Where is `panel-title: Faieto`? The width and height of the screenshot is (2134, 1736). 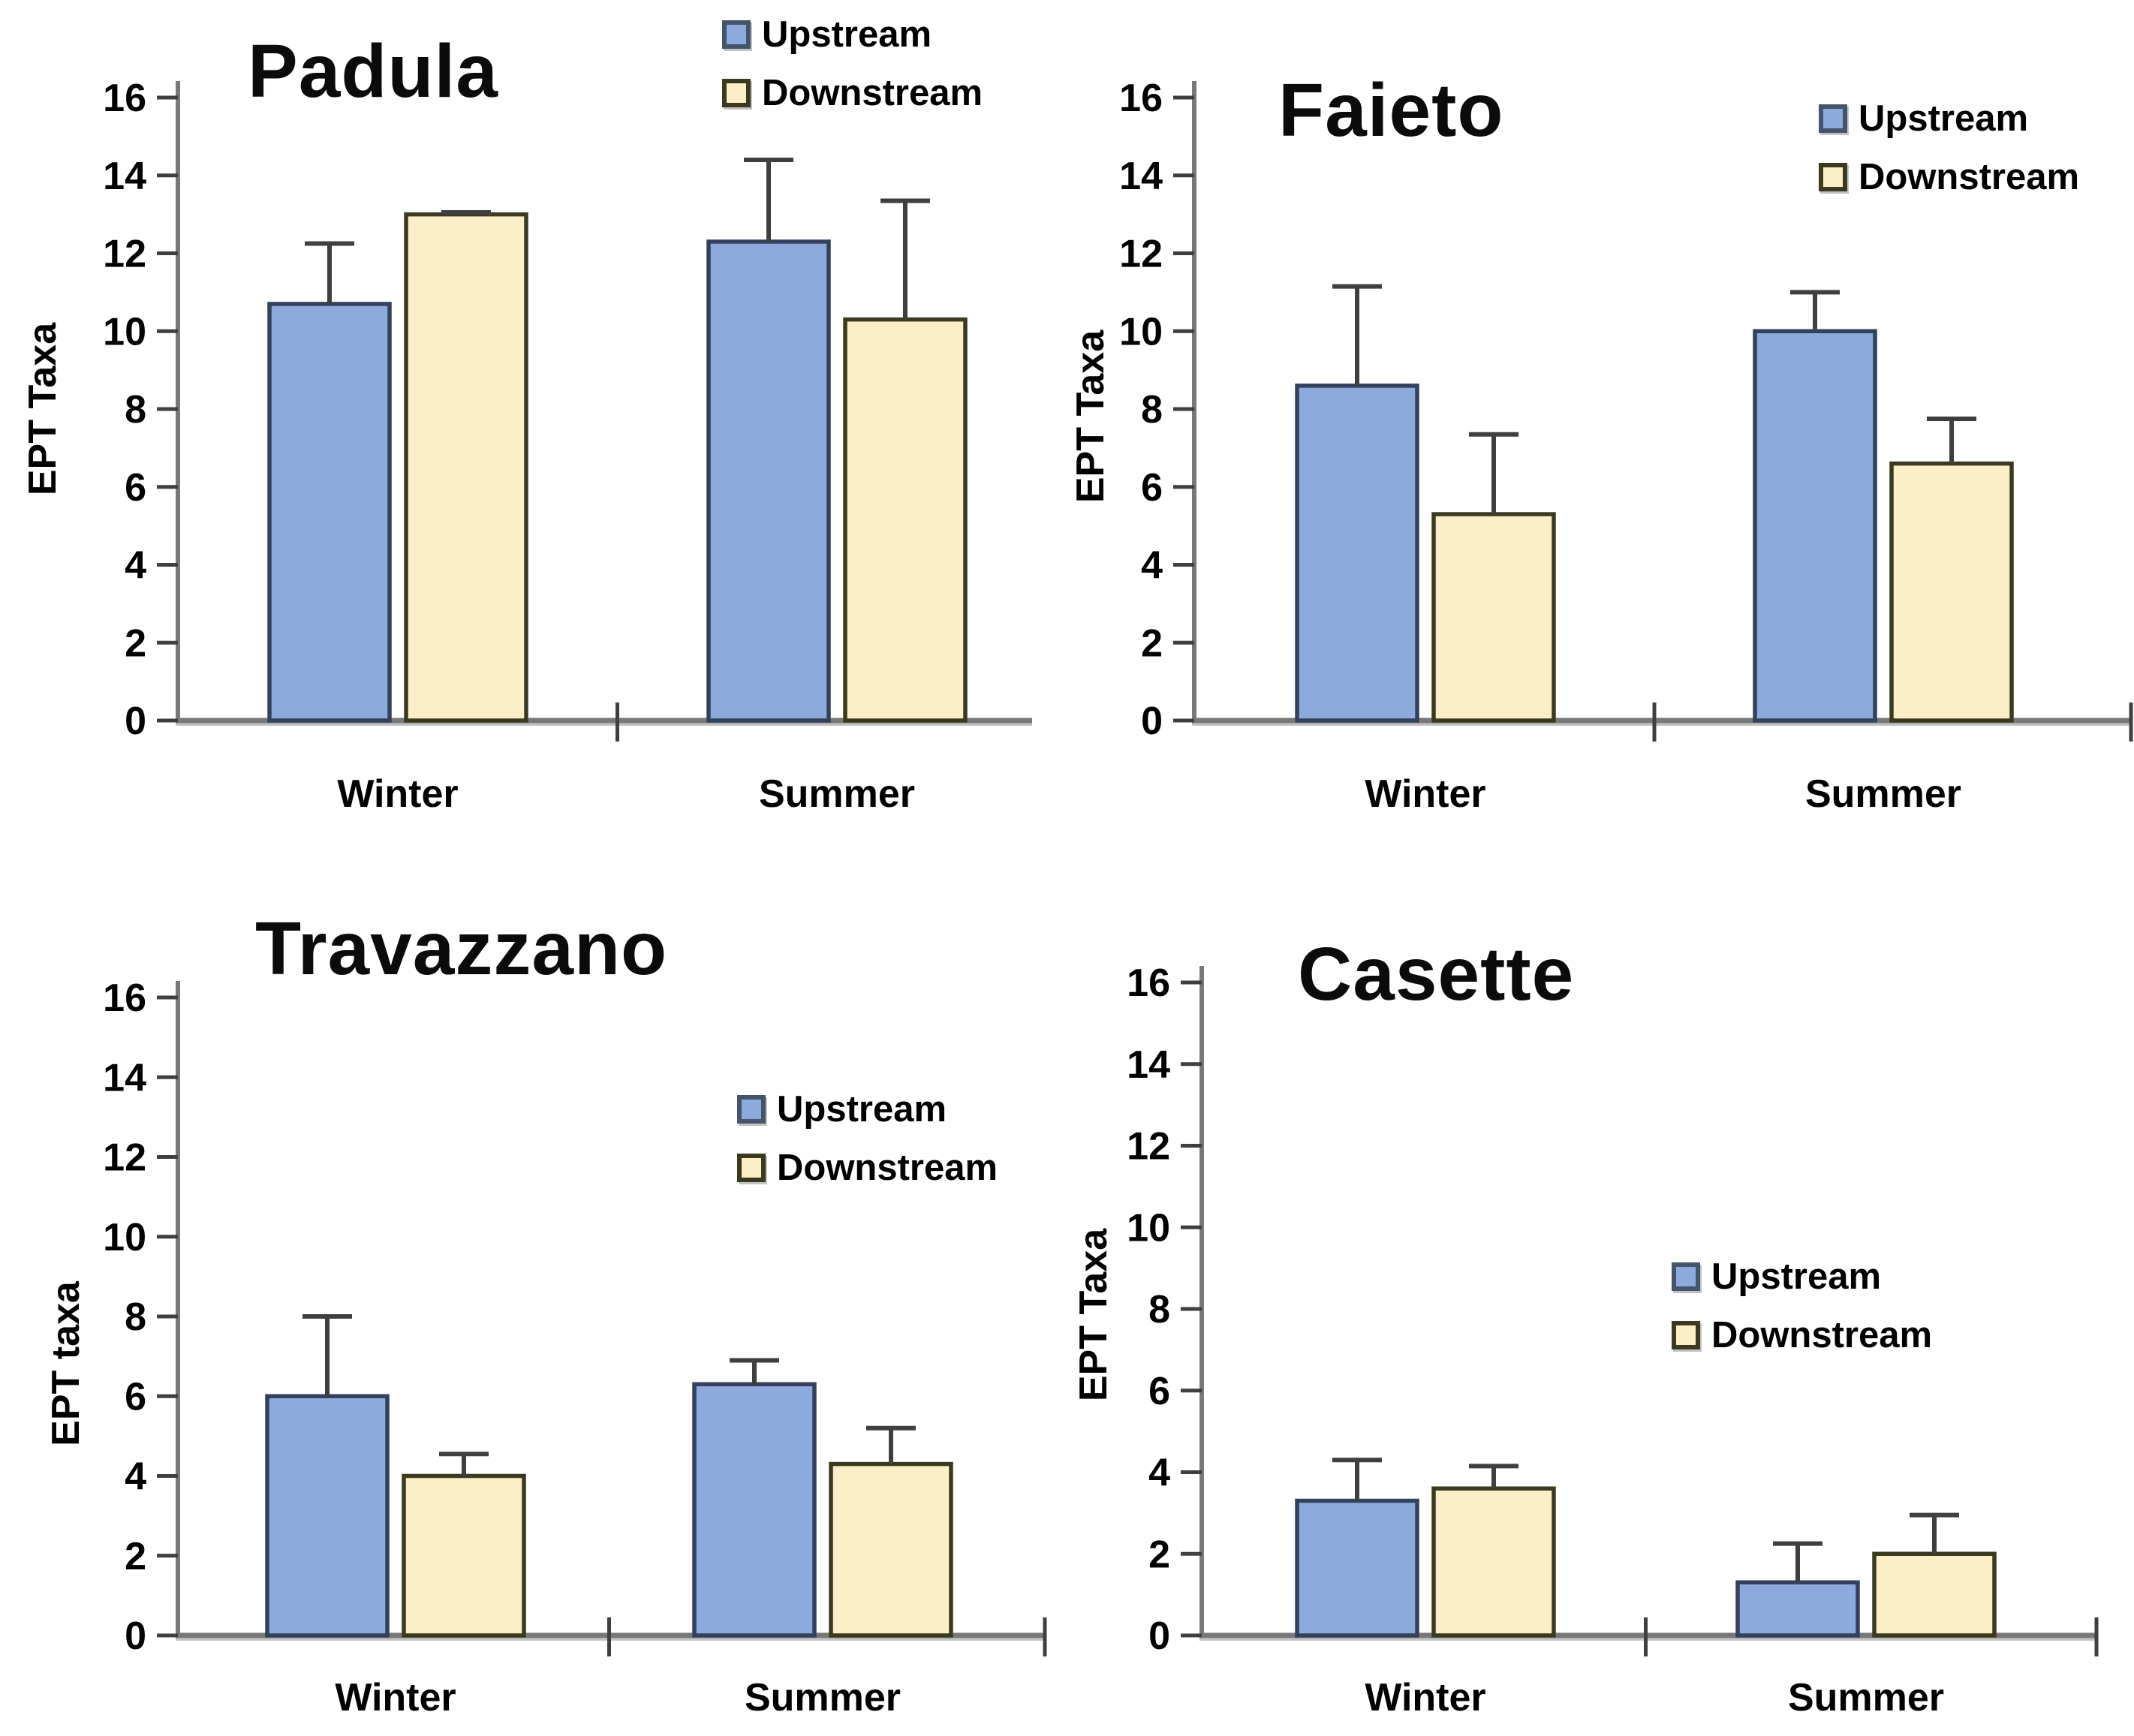
panel-title: Faieto is located at coordinates (1391, 110).